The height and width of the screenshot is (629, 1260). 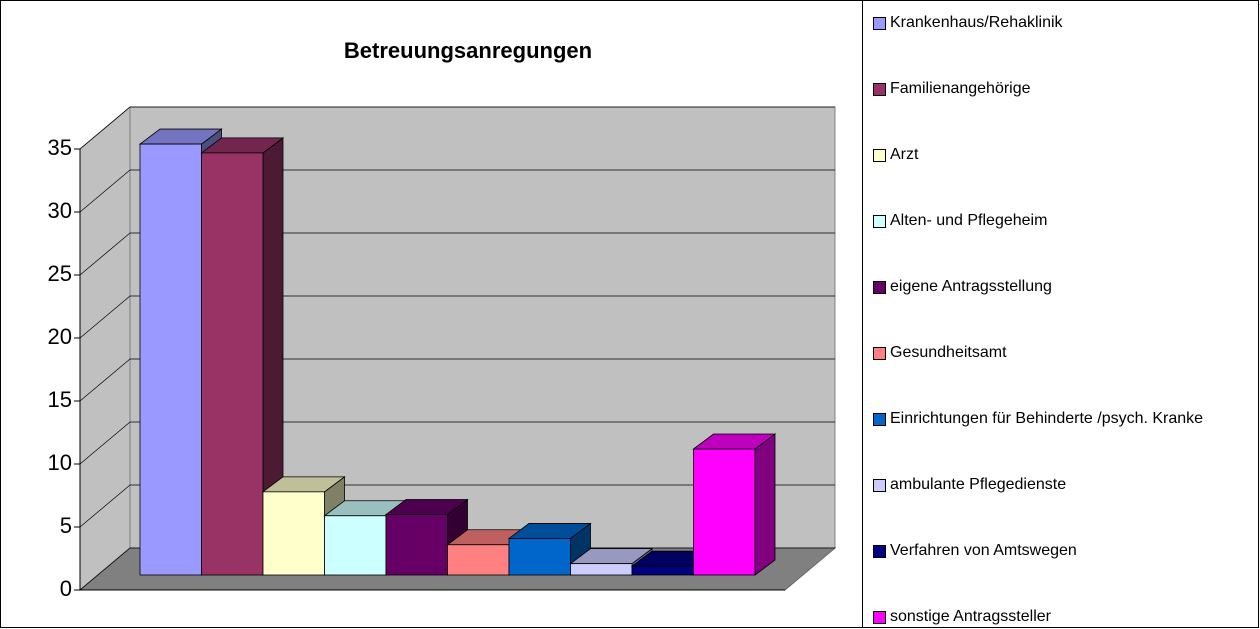 I want to click on legend-label: ambulante Pflegedienste, so click(x=978, y=484).